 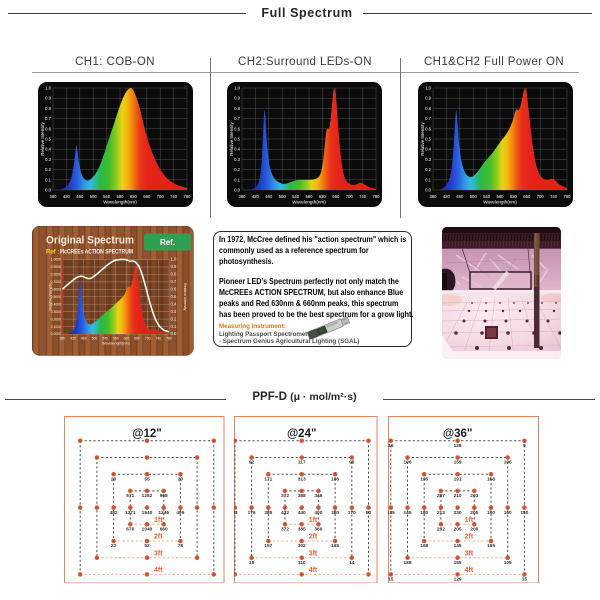 What do you see at coordinates (56, 327) in the screenshot?
I see `svg-text: 0.1000` at bounding box center [56, 327].